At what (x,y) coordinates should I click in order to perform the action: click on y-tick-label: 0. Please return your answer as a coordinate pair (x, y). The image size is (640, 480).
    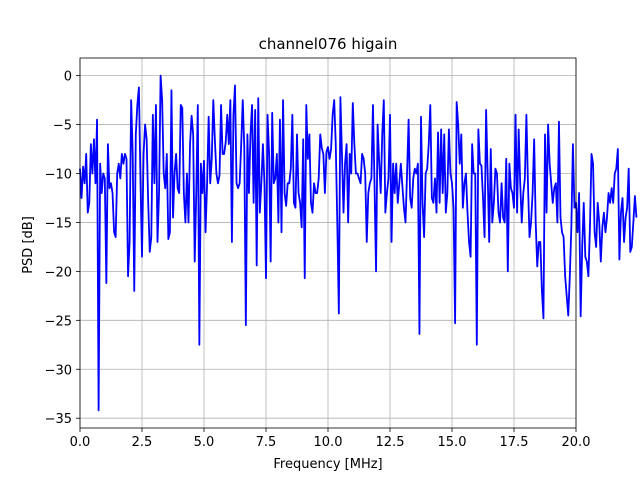
    Looking at the image, I should click on (68, 77).